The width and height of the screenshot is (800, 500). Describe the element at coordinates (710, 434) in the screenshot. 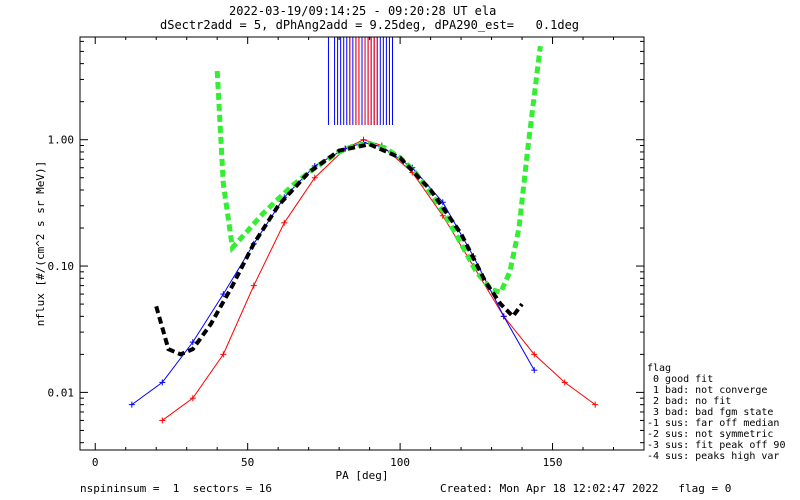

I see `legend-item-5: -2 sus: not symmetric` at that location.